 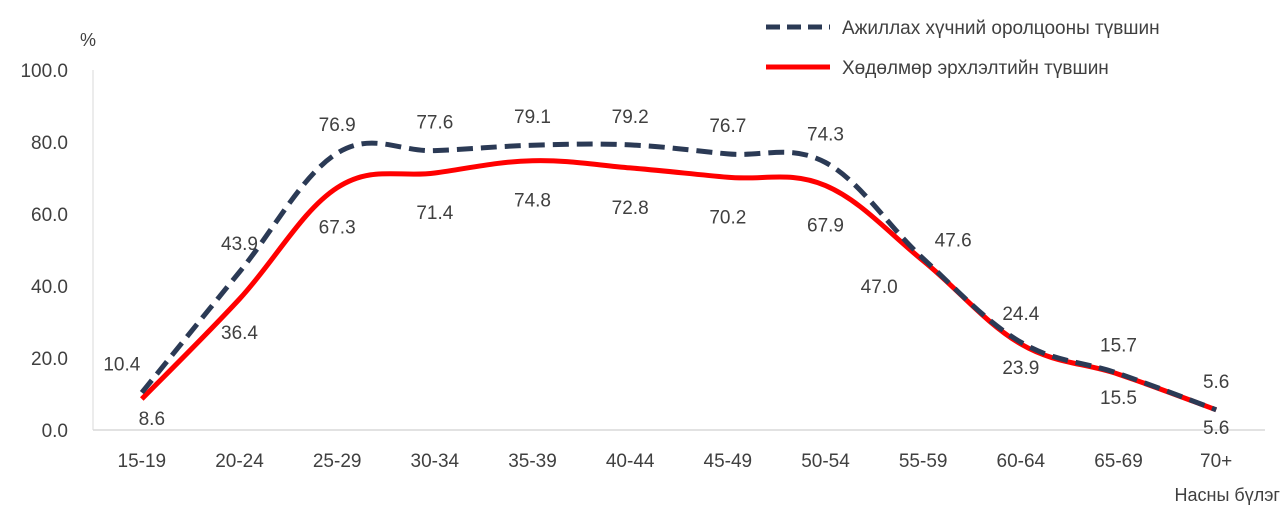 I want to click on data-label-participation: 5.6, so click(x=1216, y=382).